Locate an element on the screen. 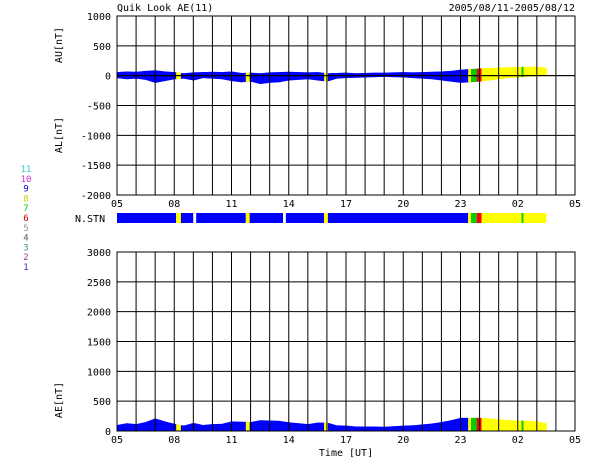 Image resolution: width=590 pixels, height=460 pixels. x-tick-label: 02 is located at coordinates (518, 440).